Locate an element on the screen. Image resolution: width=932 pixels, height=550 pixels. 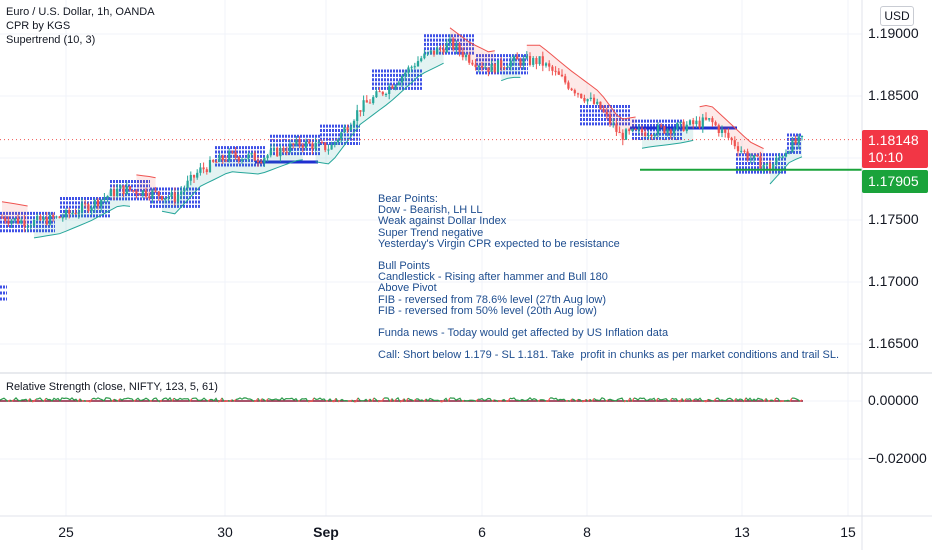
time-tick-label: 25 is located at coordinates (66, 532).